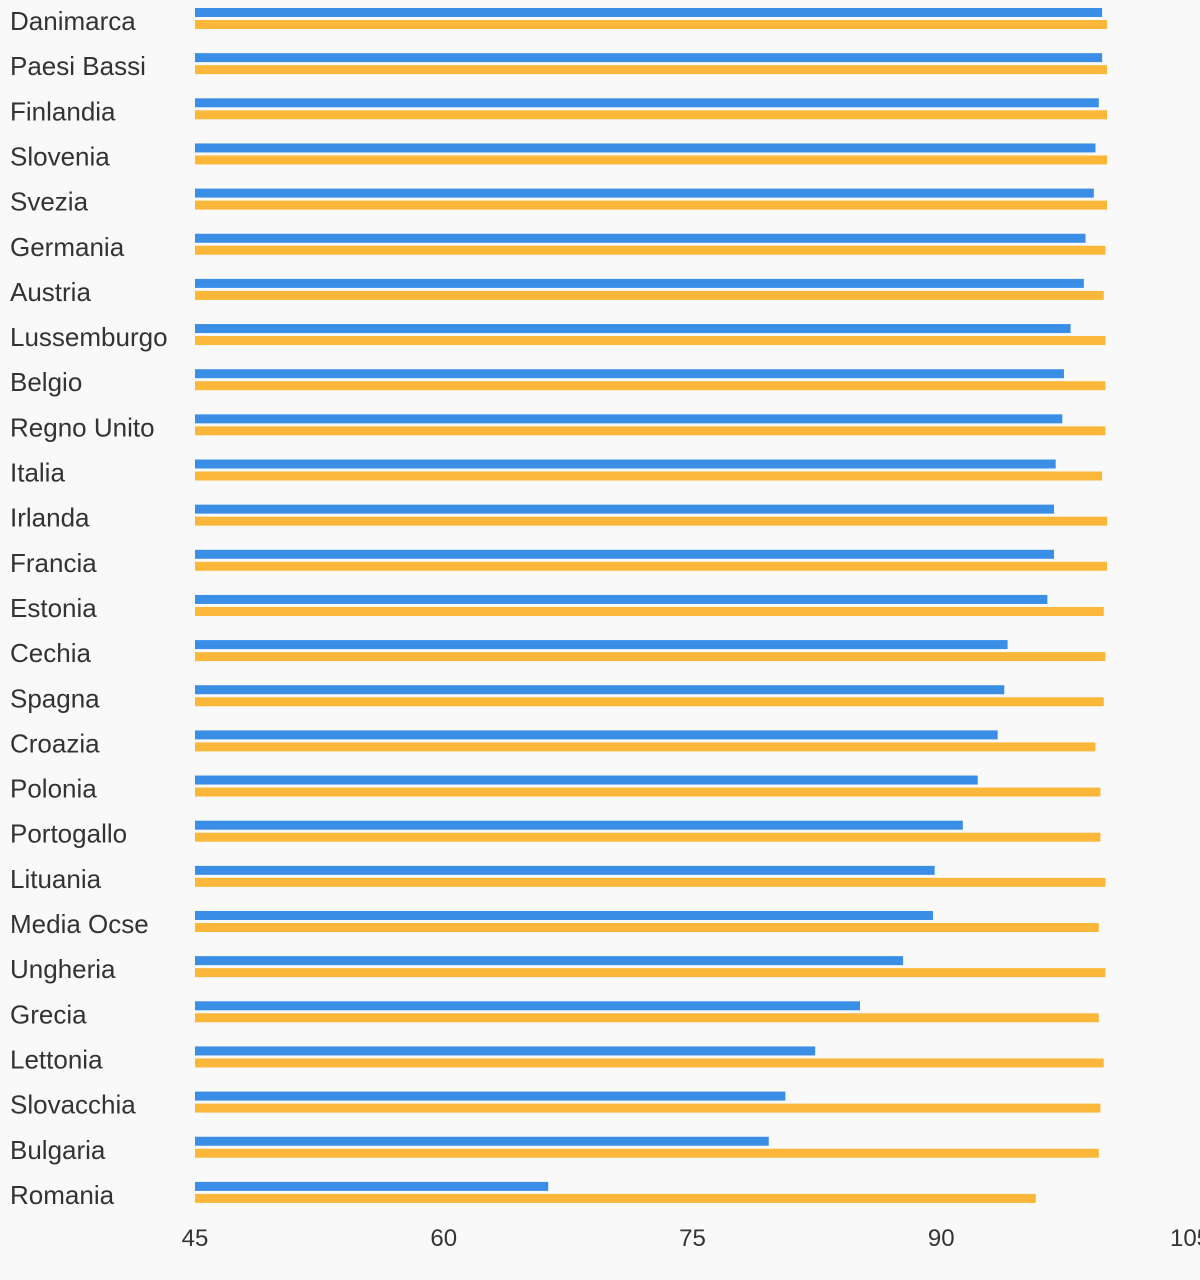 Image resolution: width=1200 pixels, height=1280 pixels. What do you see at coordinates (73, 1105) in the screenshot?
I see `category-label: Slovacchia` at bounding box center [73, 1105].